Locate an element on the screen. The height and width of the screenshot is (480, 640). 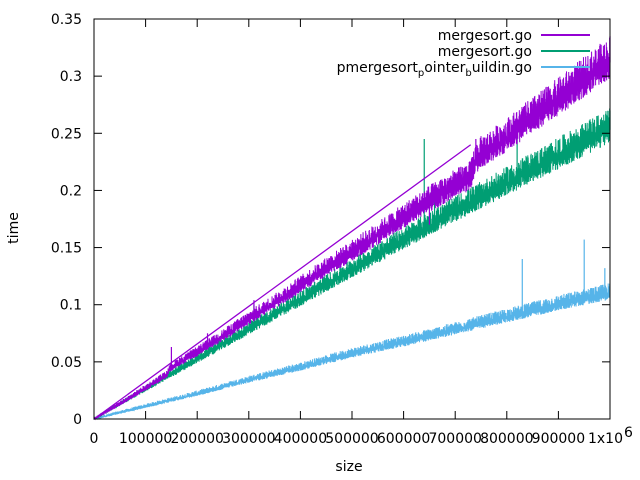
legend-label-3: pmergesortpointerbuildin.go is located at coordinates (434, 69).